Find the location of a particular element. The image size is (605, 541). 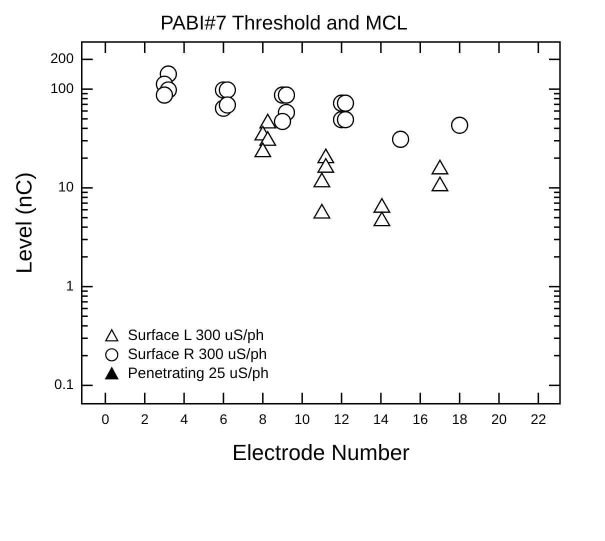

x-tick-label: 8 is located at coordinates (262, 419).